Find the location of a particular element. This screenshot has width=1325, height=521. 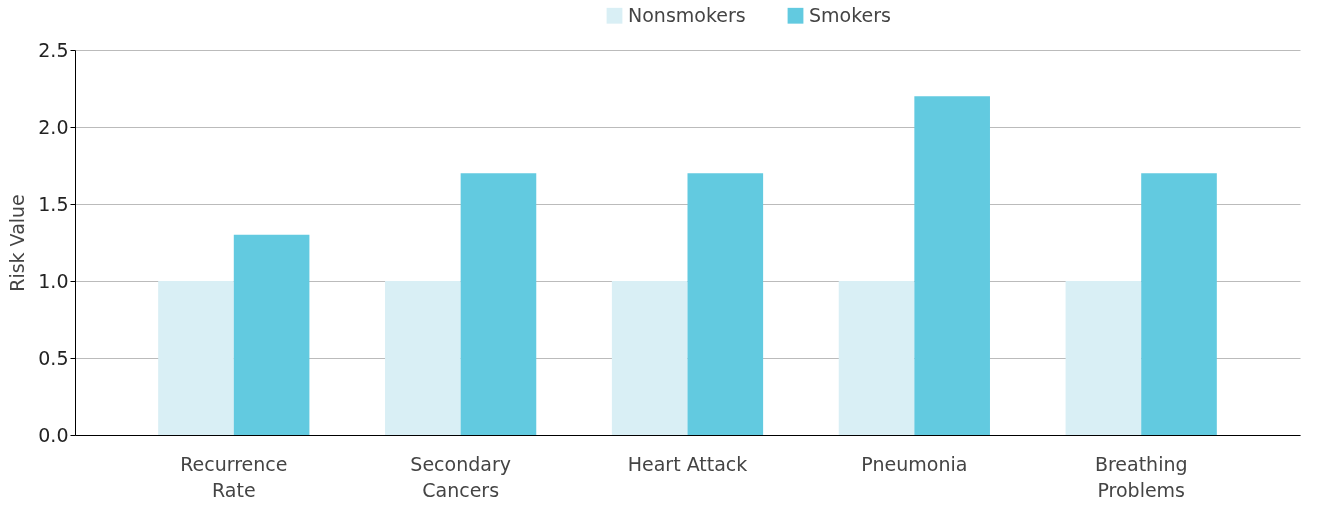

legend-label: Nonsmokers is located at coordinates (687, 14).